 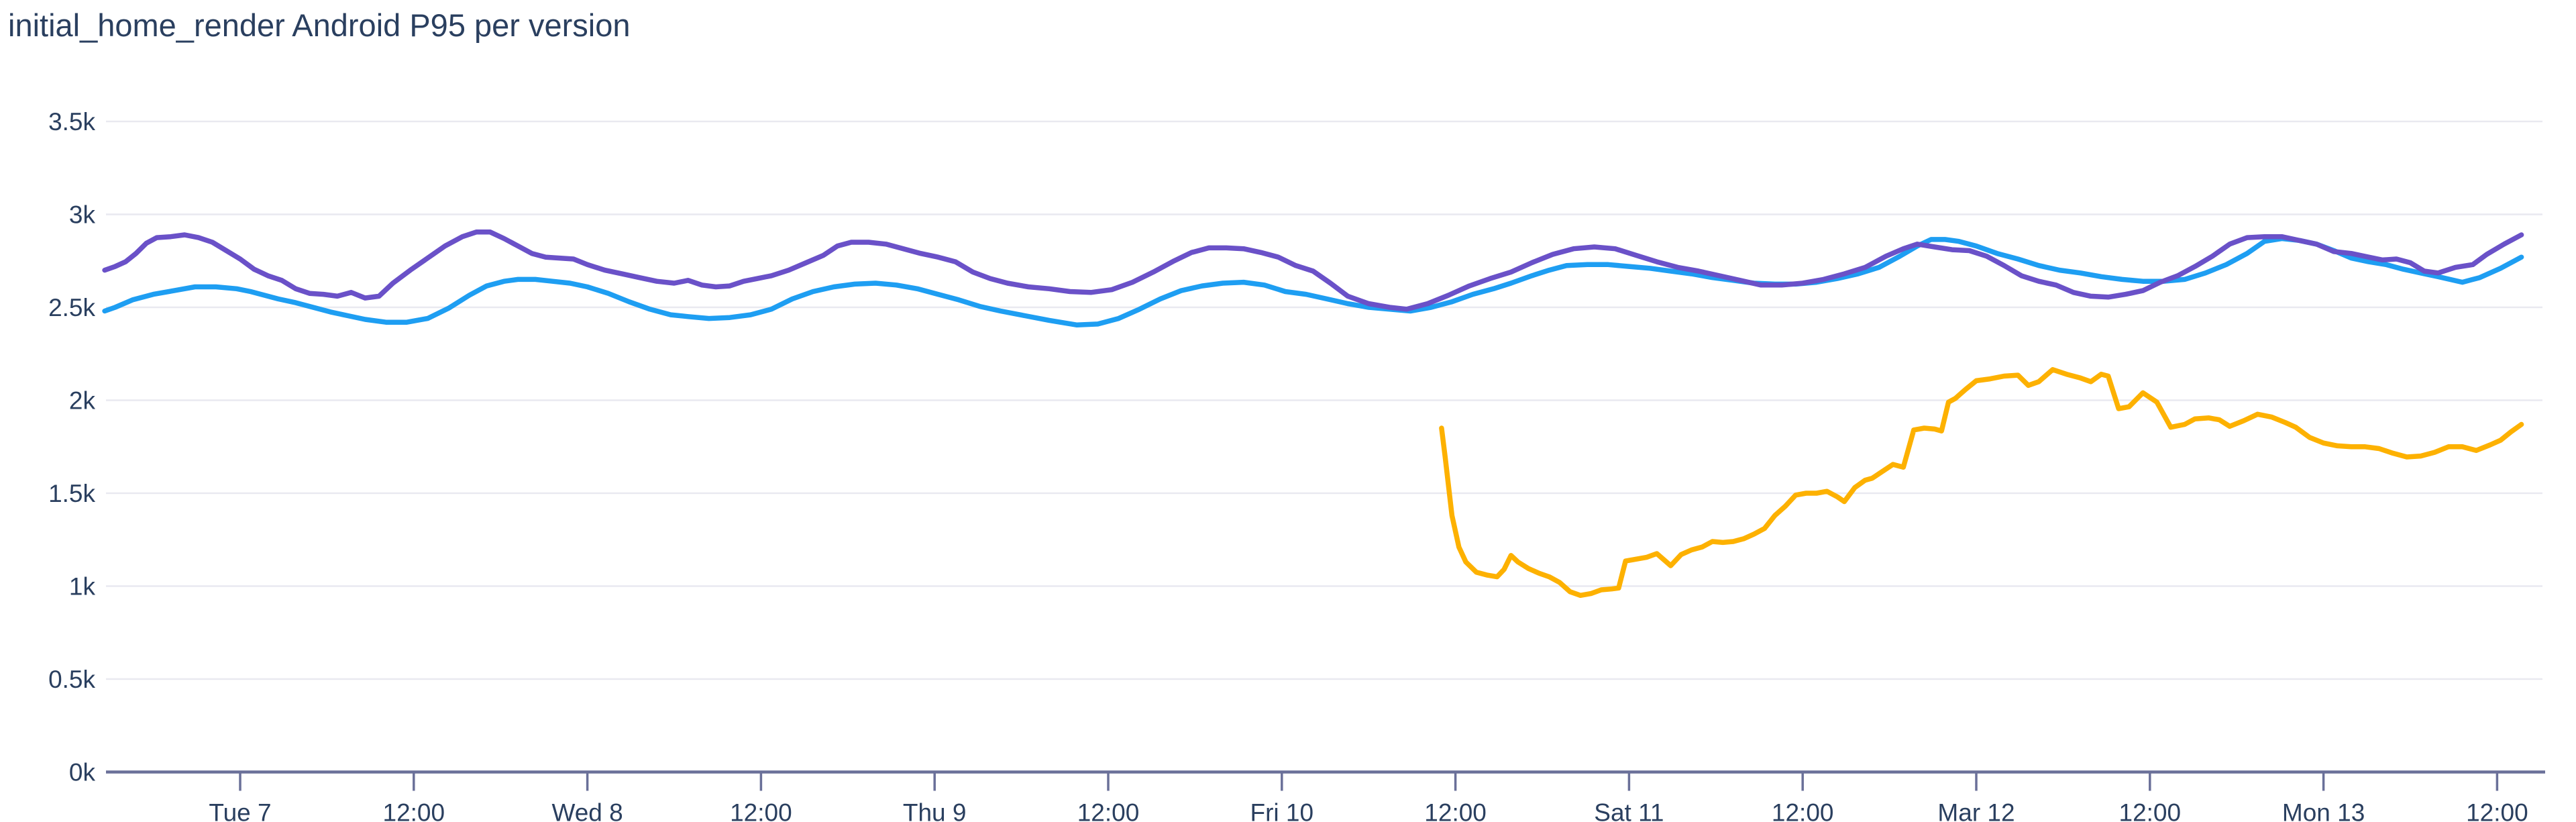 I want to click on y-axis-label-2k: 2k, so click(x=82, y=401).